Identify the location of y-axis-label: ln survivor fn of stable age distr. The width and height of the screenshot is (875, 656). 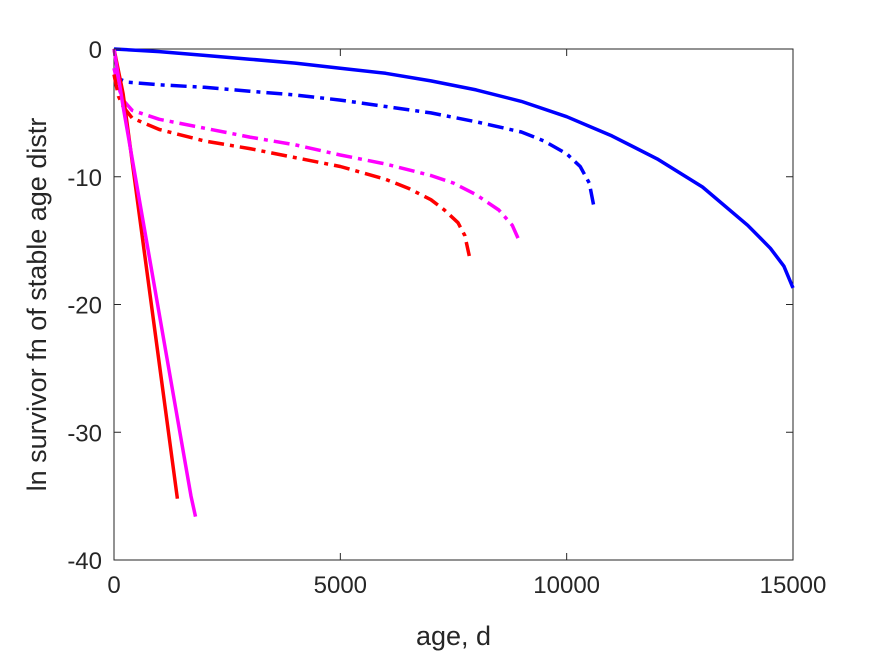
(37, 305).